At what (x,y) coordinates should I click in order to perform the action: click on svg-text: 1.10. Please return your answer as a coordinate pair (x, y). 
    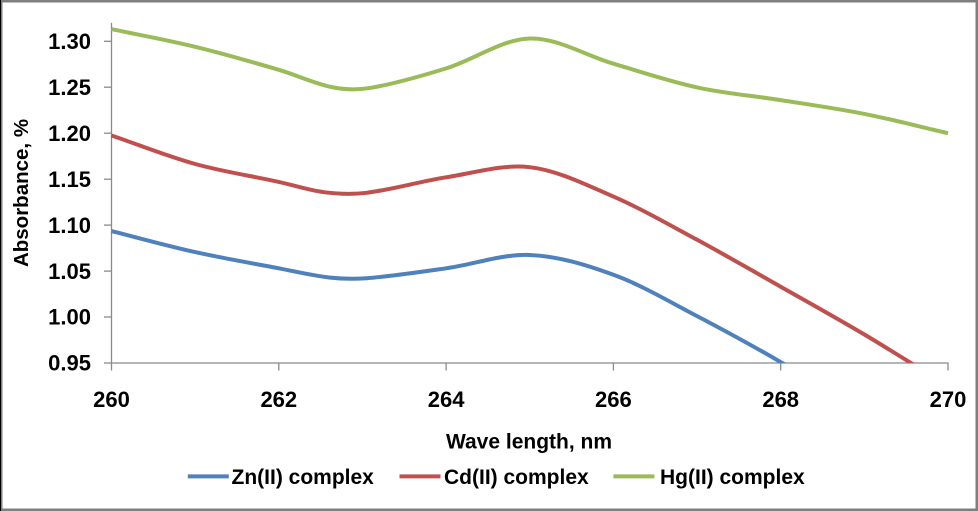
    Looking at the image, I should click on (69, 225).